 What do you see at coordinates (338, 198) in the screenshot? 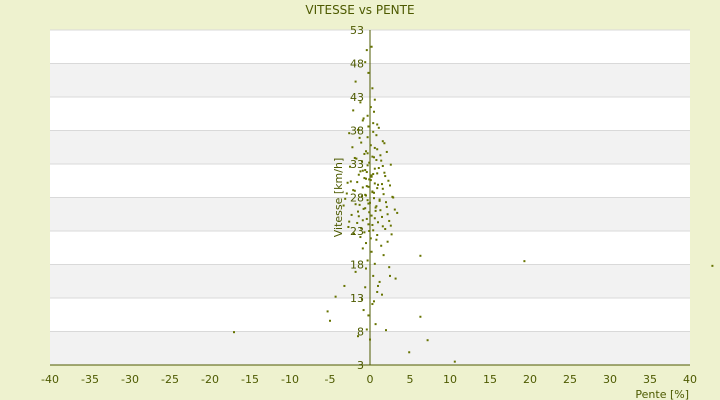
I see `y-axis-label: Vitesse [km/h]` at bounding box center [338, 198].